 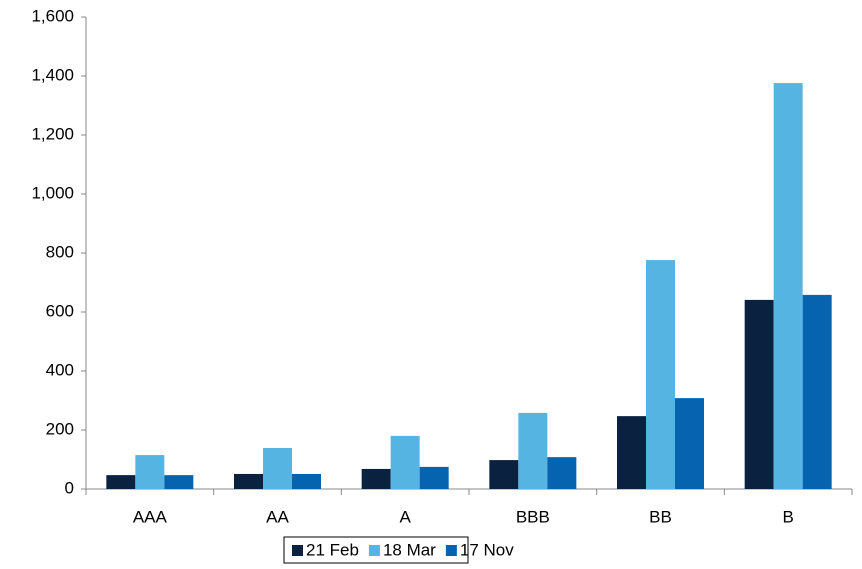 I want to click on legend-label: 18 Mar, so click(x=409, y=549).